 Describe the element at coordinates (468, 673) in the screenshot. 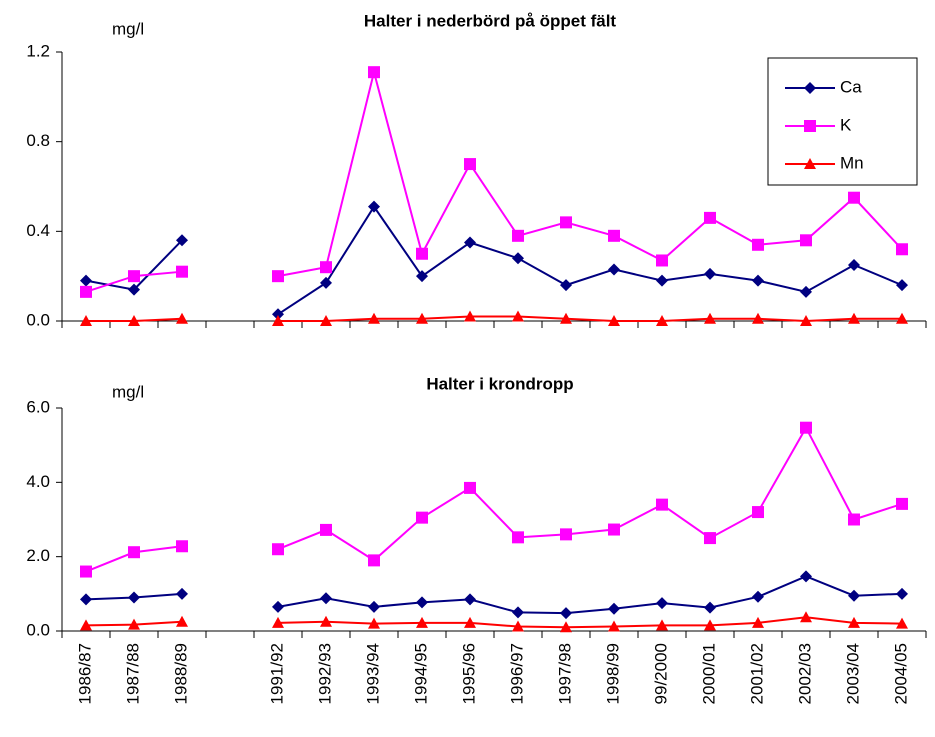

I see `x-tick-label: 1995/96` at that location.